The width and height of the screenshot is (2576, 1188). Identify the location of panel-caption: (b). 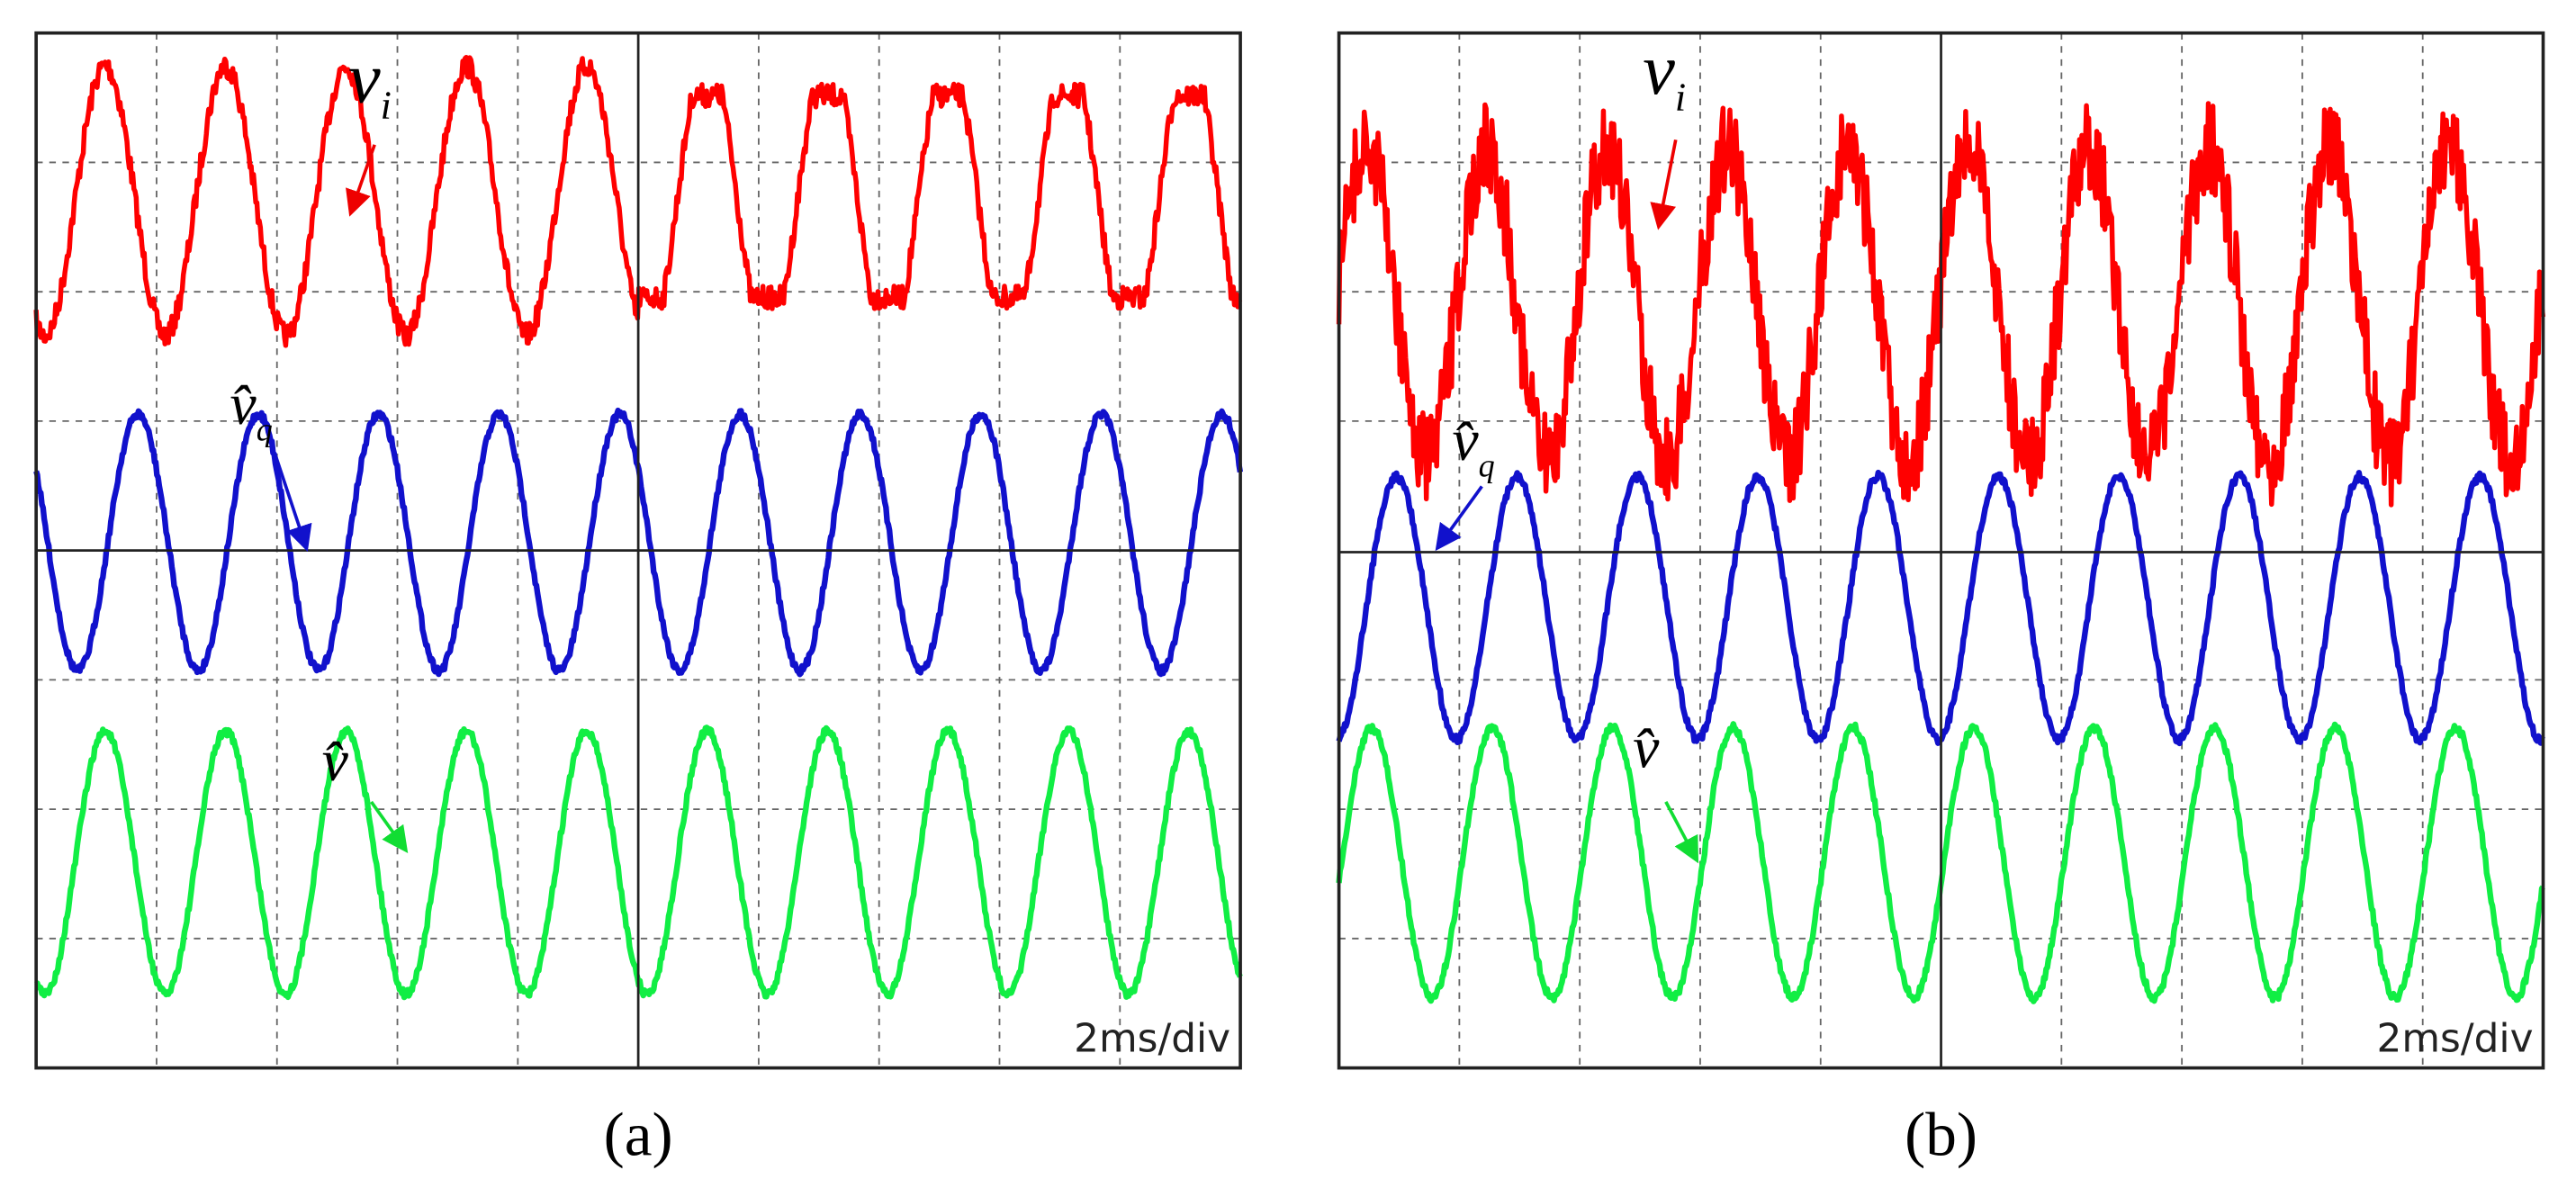
(1941, 1135).